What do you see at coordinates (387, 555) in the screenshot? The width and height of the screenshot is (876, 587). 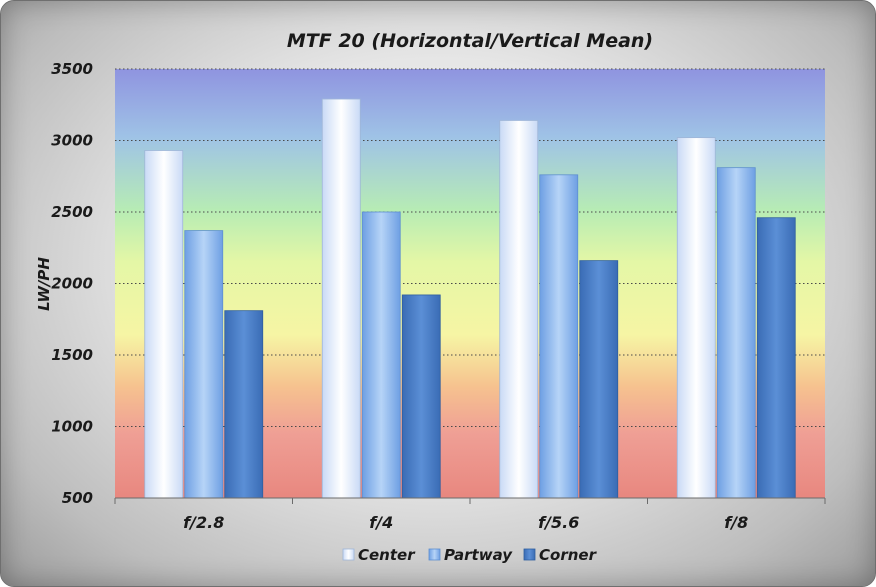 I see `legend-label-center: Center` at bounding box center [387, 555].